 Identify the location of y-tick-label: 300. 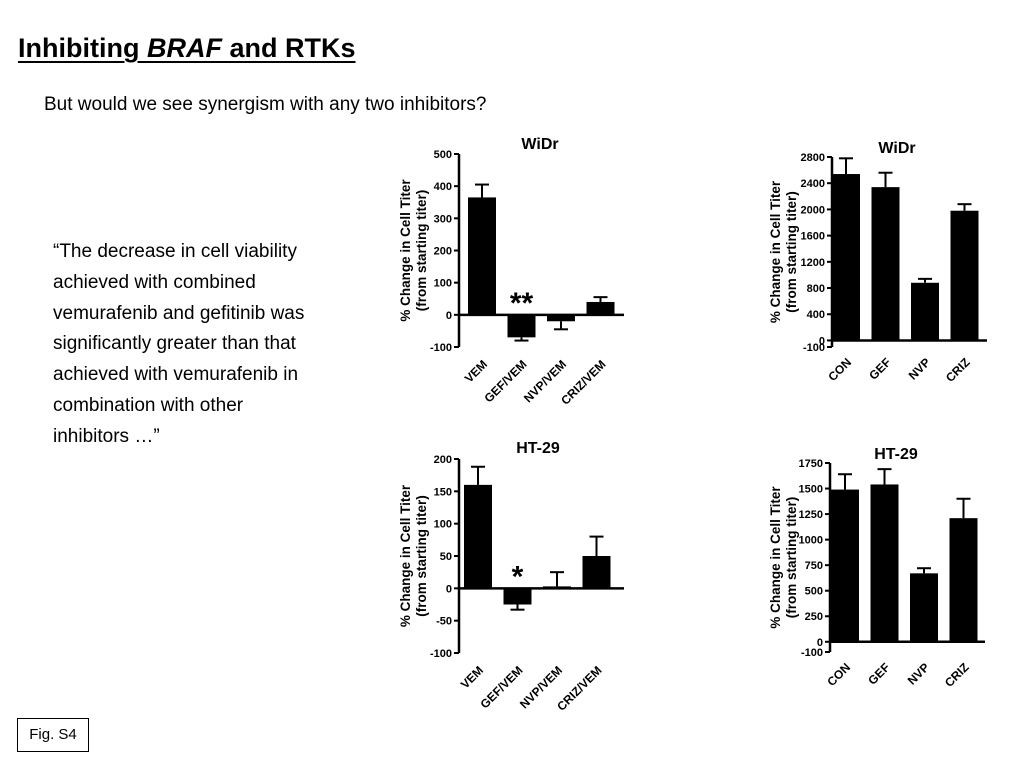
(443, 219).